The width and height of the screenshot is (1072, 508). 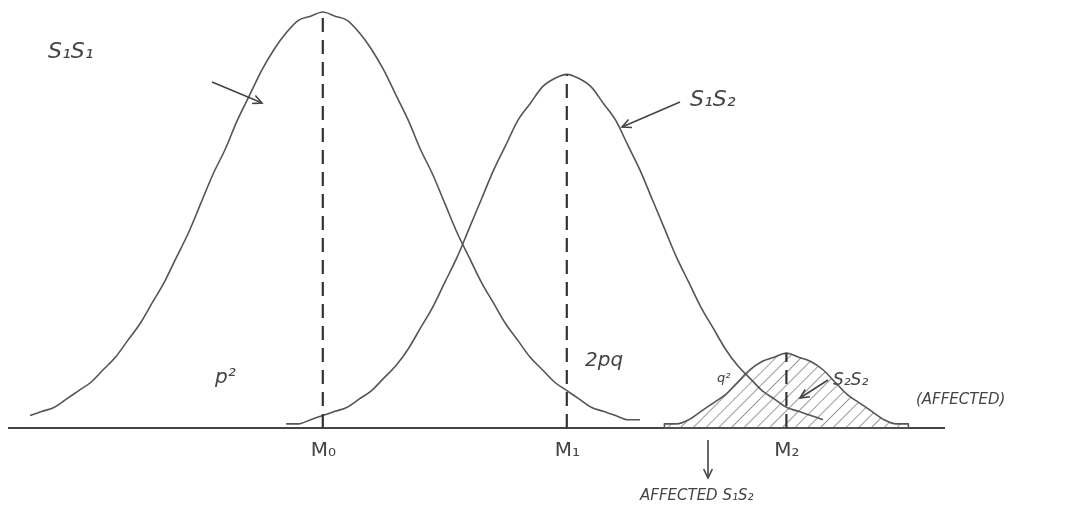 What do you see at coordinates (787, 449) in the screenshot?
I see `x-tick-label: M₂` at bounding box center [787, 449].